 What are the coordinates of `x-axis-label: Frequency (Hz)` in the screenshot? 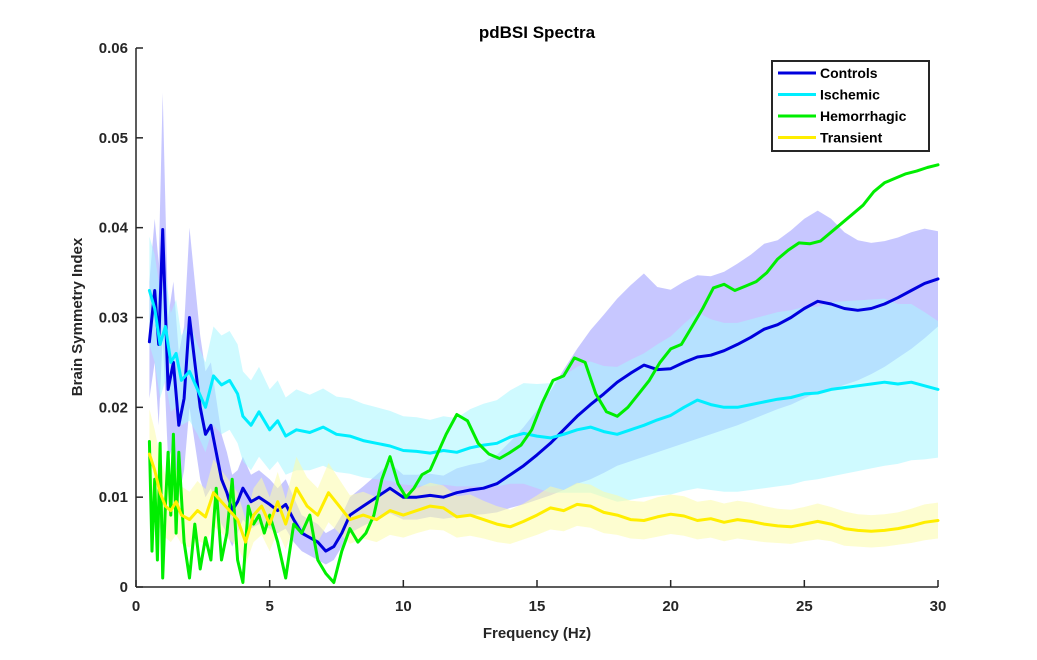 It's located at (537, 633).